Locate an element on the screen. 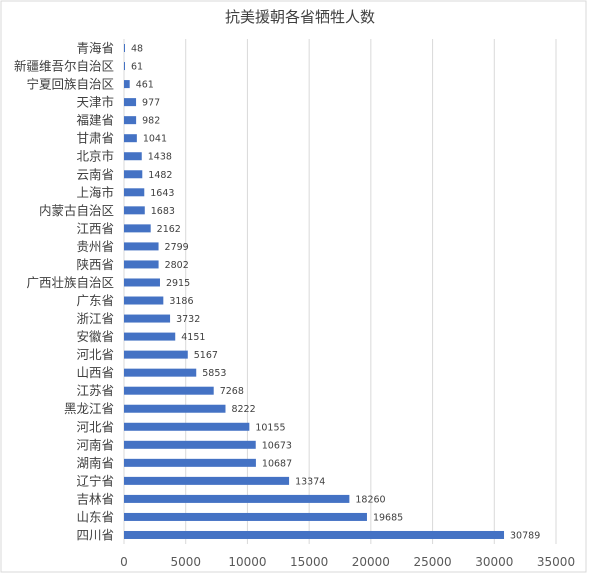 Image resolution: width=601 pixels, height=577 pixels. category-label: 天津市 is located at coordinates (95, 102).